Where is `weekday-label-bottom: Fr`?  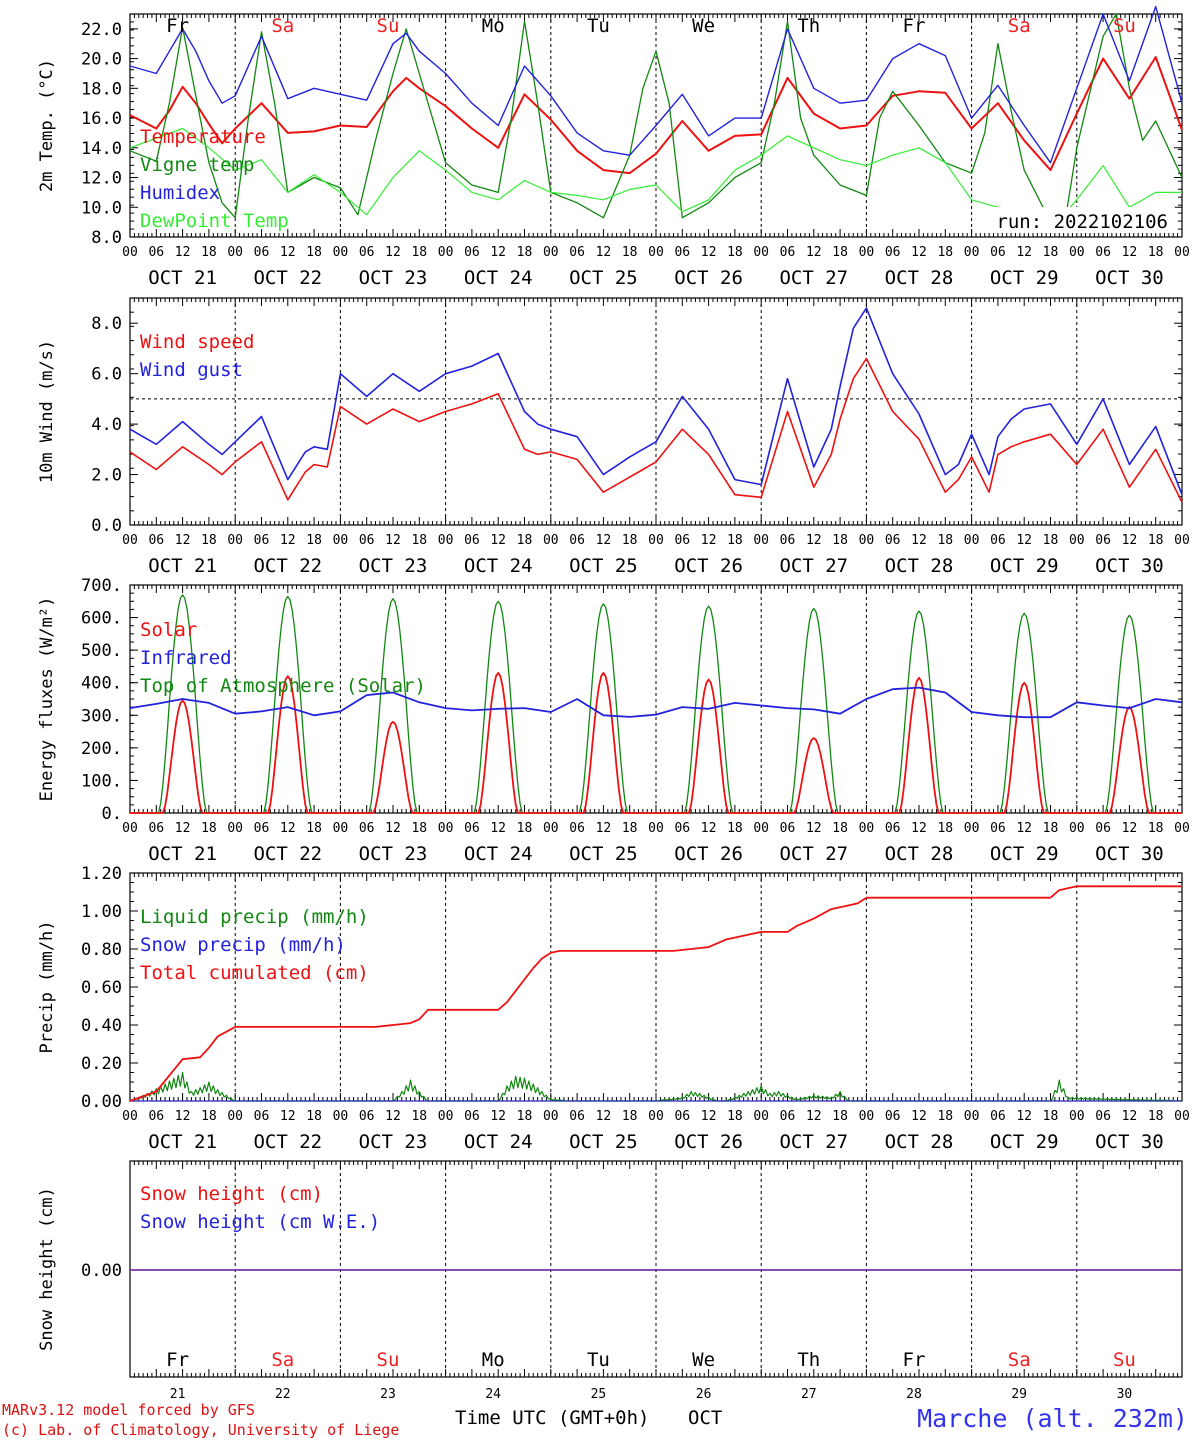 weekday-label-bottom: Fr is located at coordinates (914, 1360).